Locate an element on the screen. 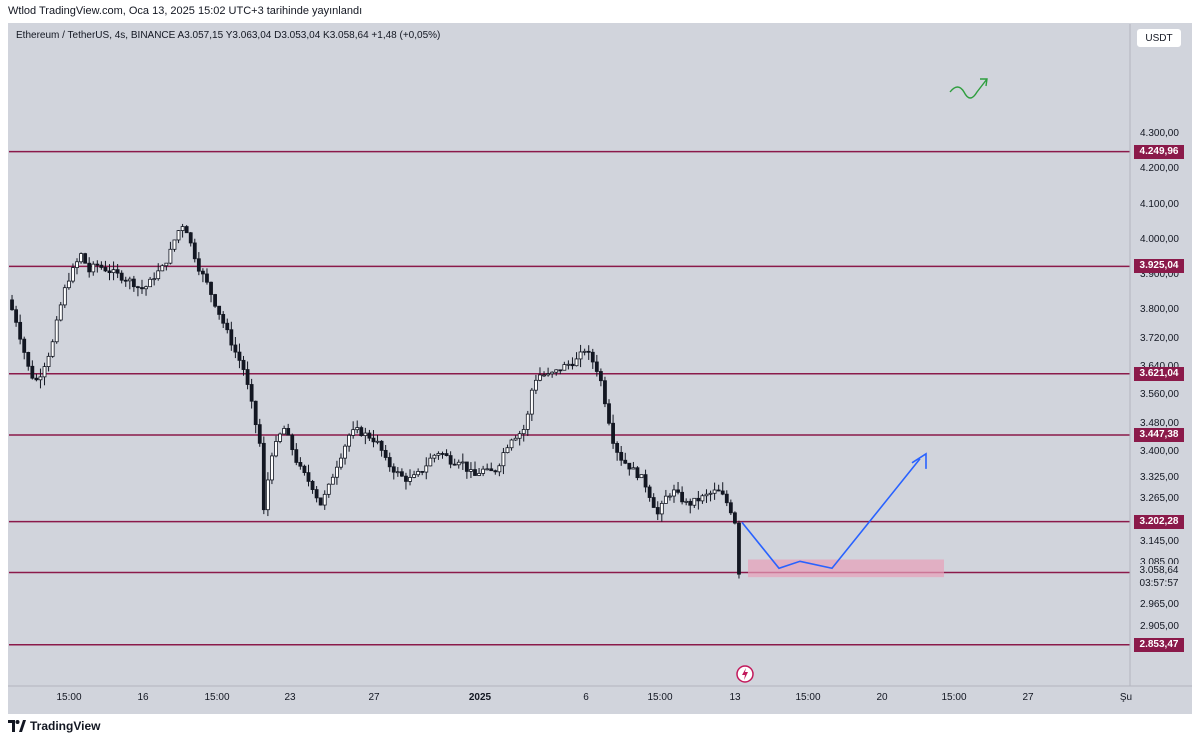 The width and height of the screenshot is (1199, 740). squiggle-arrow-icon is located at coordinates (968, 88).